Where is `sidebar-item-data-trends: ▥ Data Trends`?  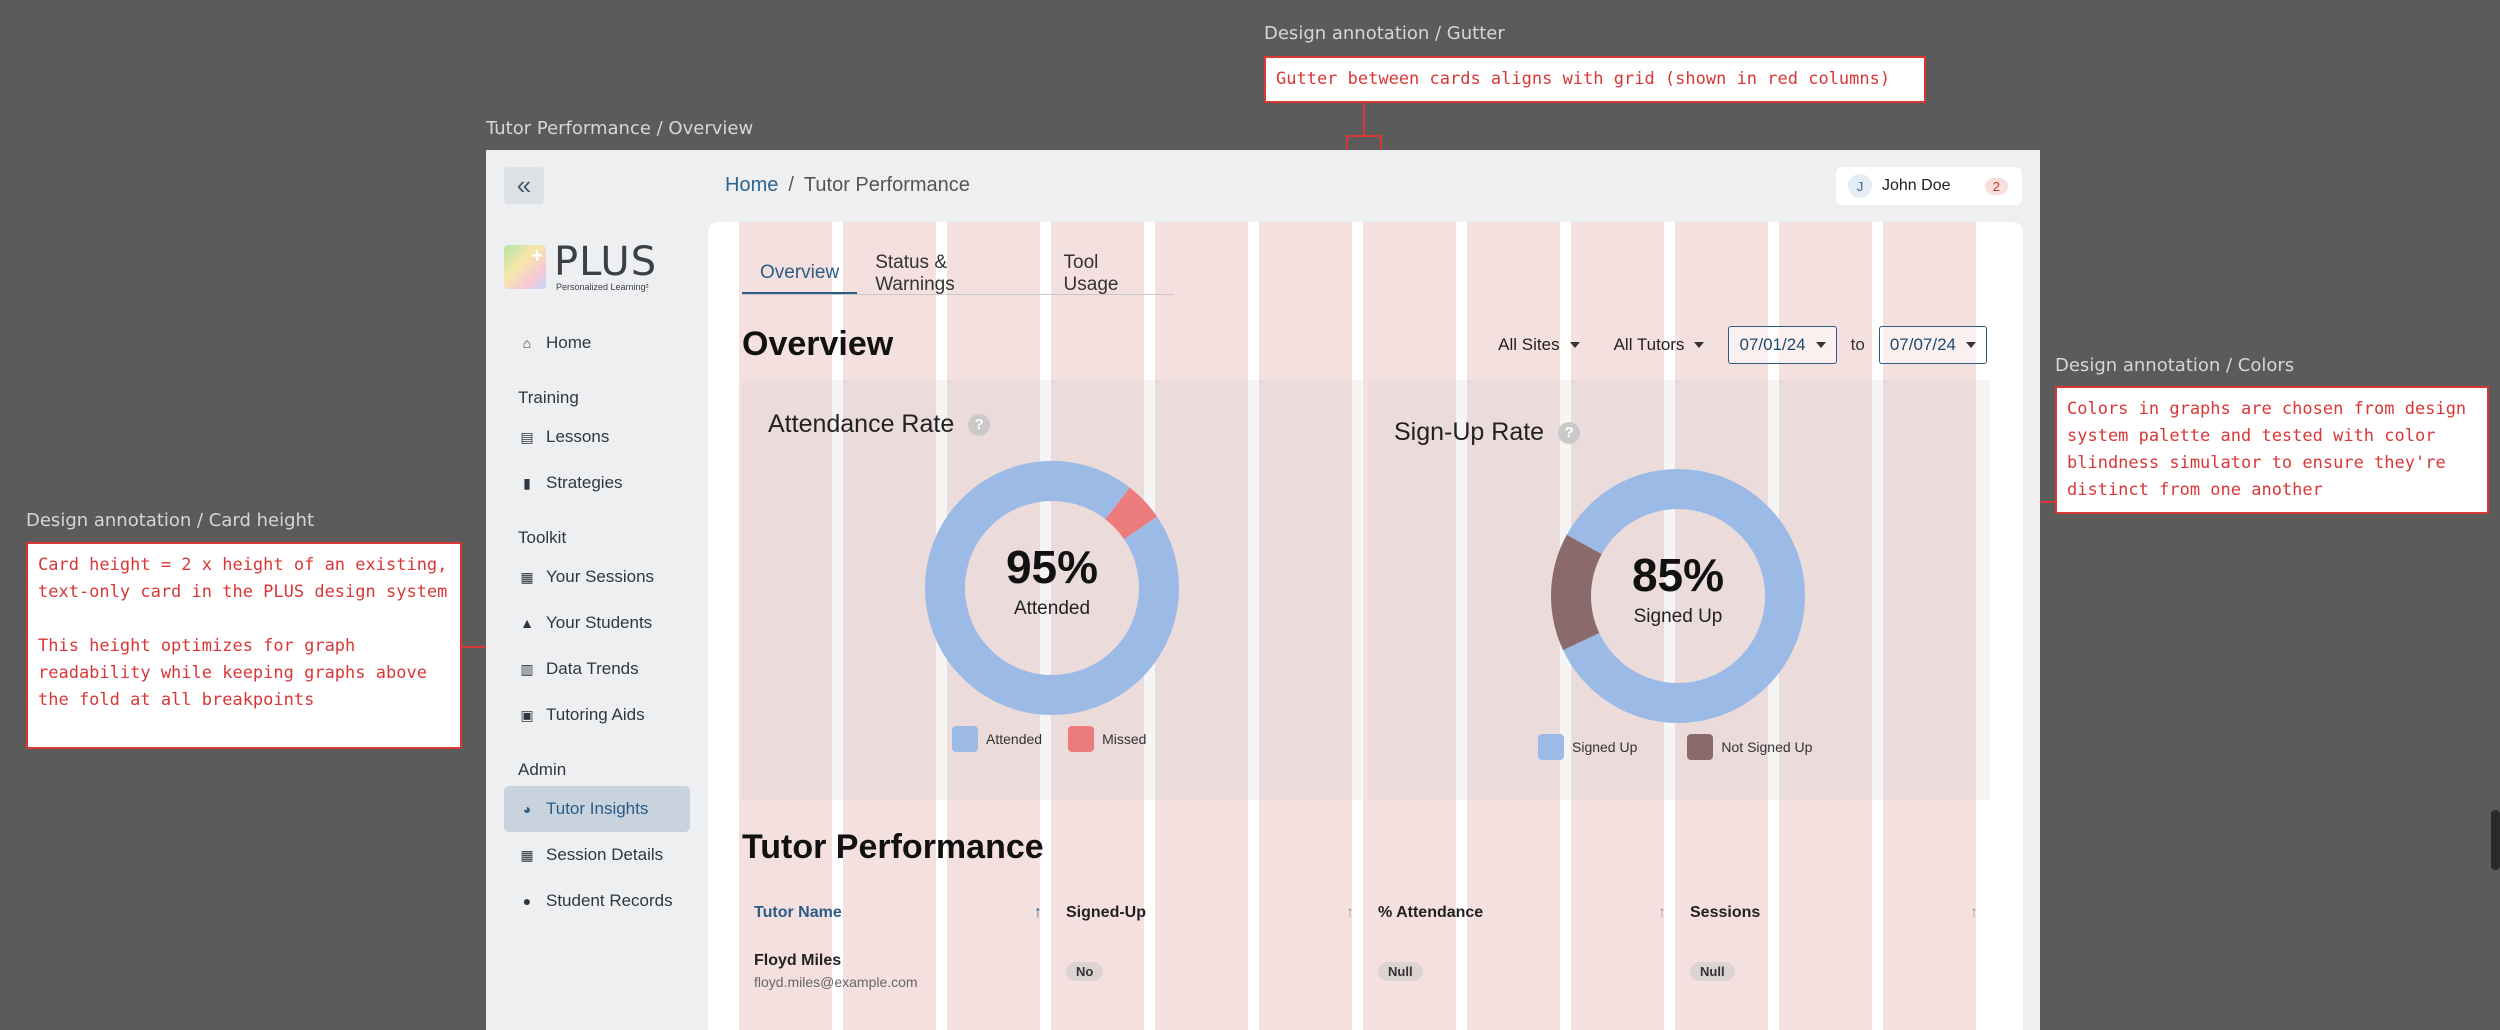
sidebar-item-data-trends: ▥ Data Trends is located at coordinates (597, 669).